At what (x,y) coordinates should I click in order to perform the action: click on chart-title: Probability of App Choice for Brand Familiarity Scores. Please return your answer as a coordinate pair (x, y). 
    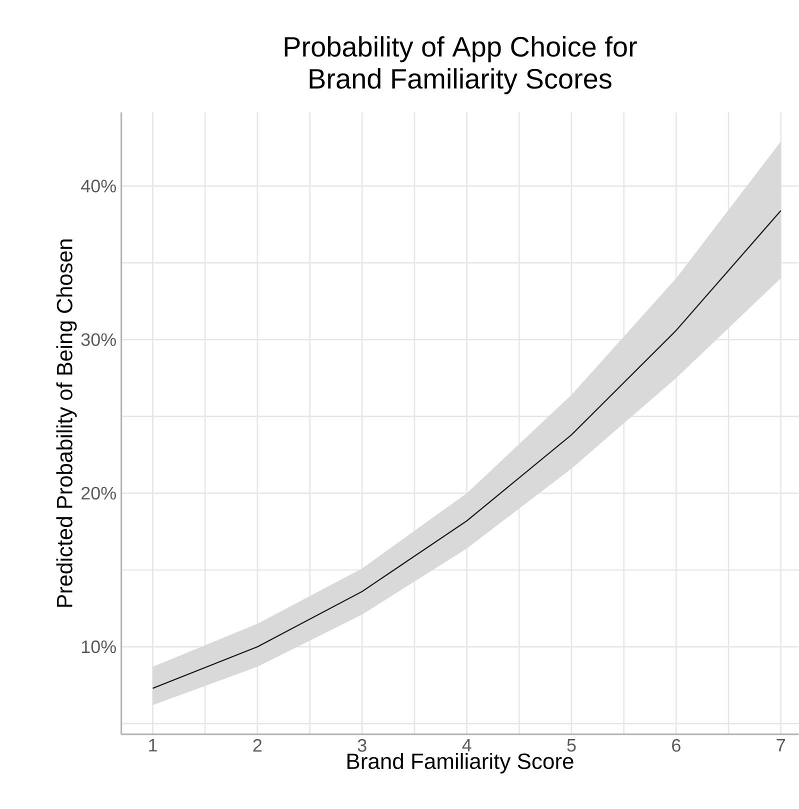
    Looking at the image, I should click on (460, 65).